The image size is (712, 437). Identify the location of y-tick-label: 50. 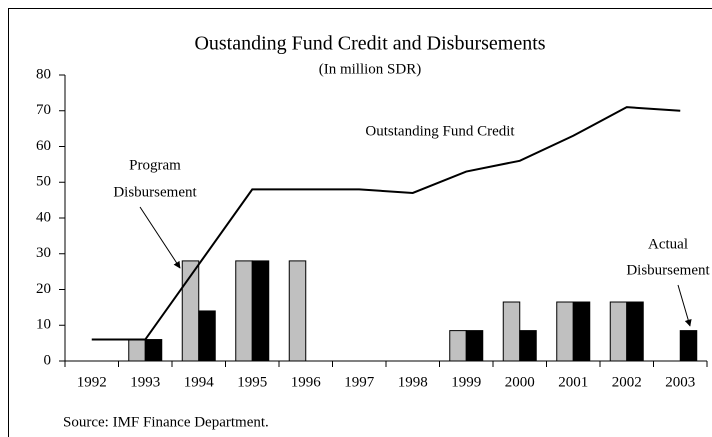
(43, 182).